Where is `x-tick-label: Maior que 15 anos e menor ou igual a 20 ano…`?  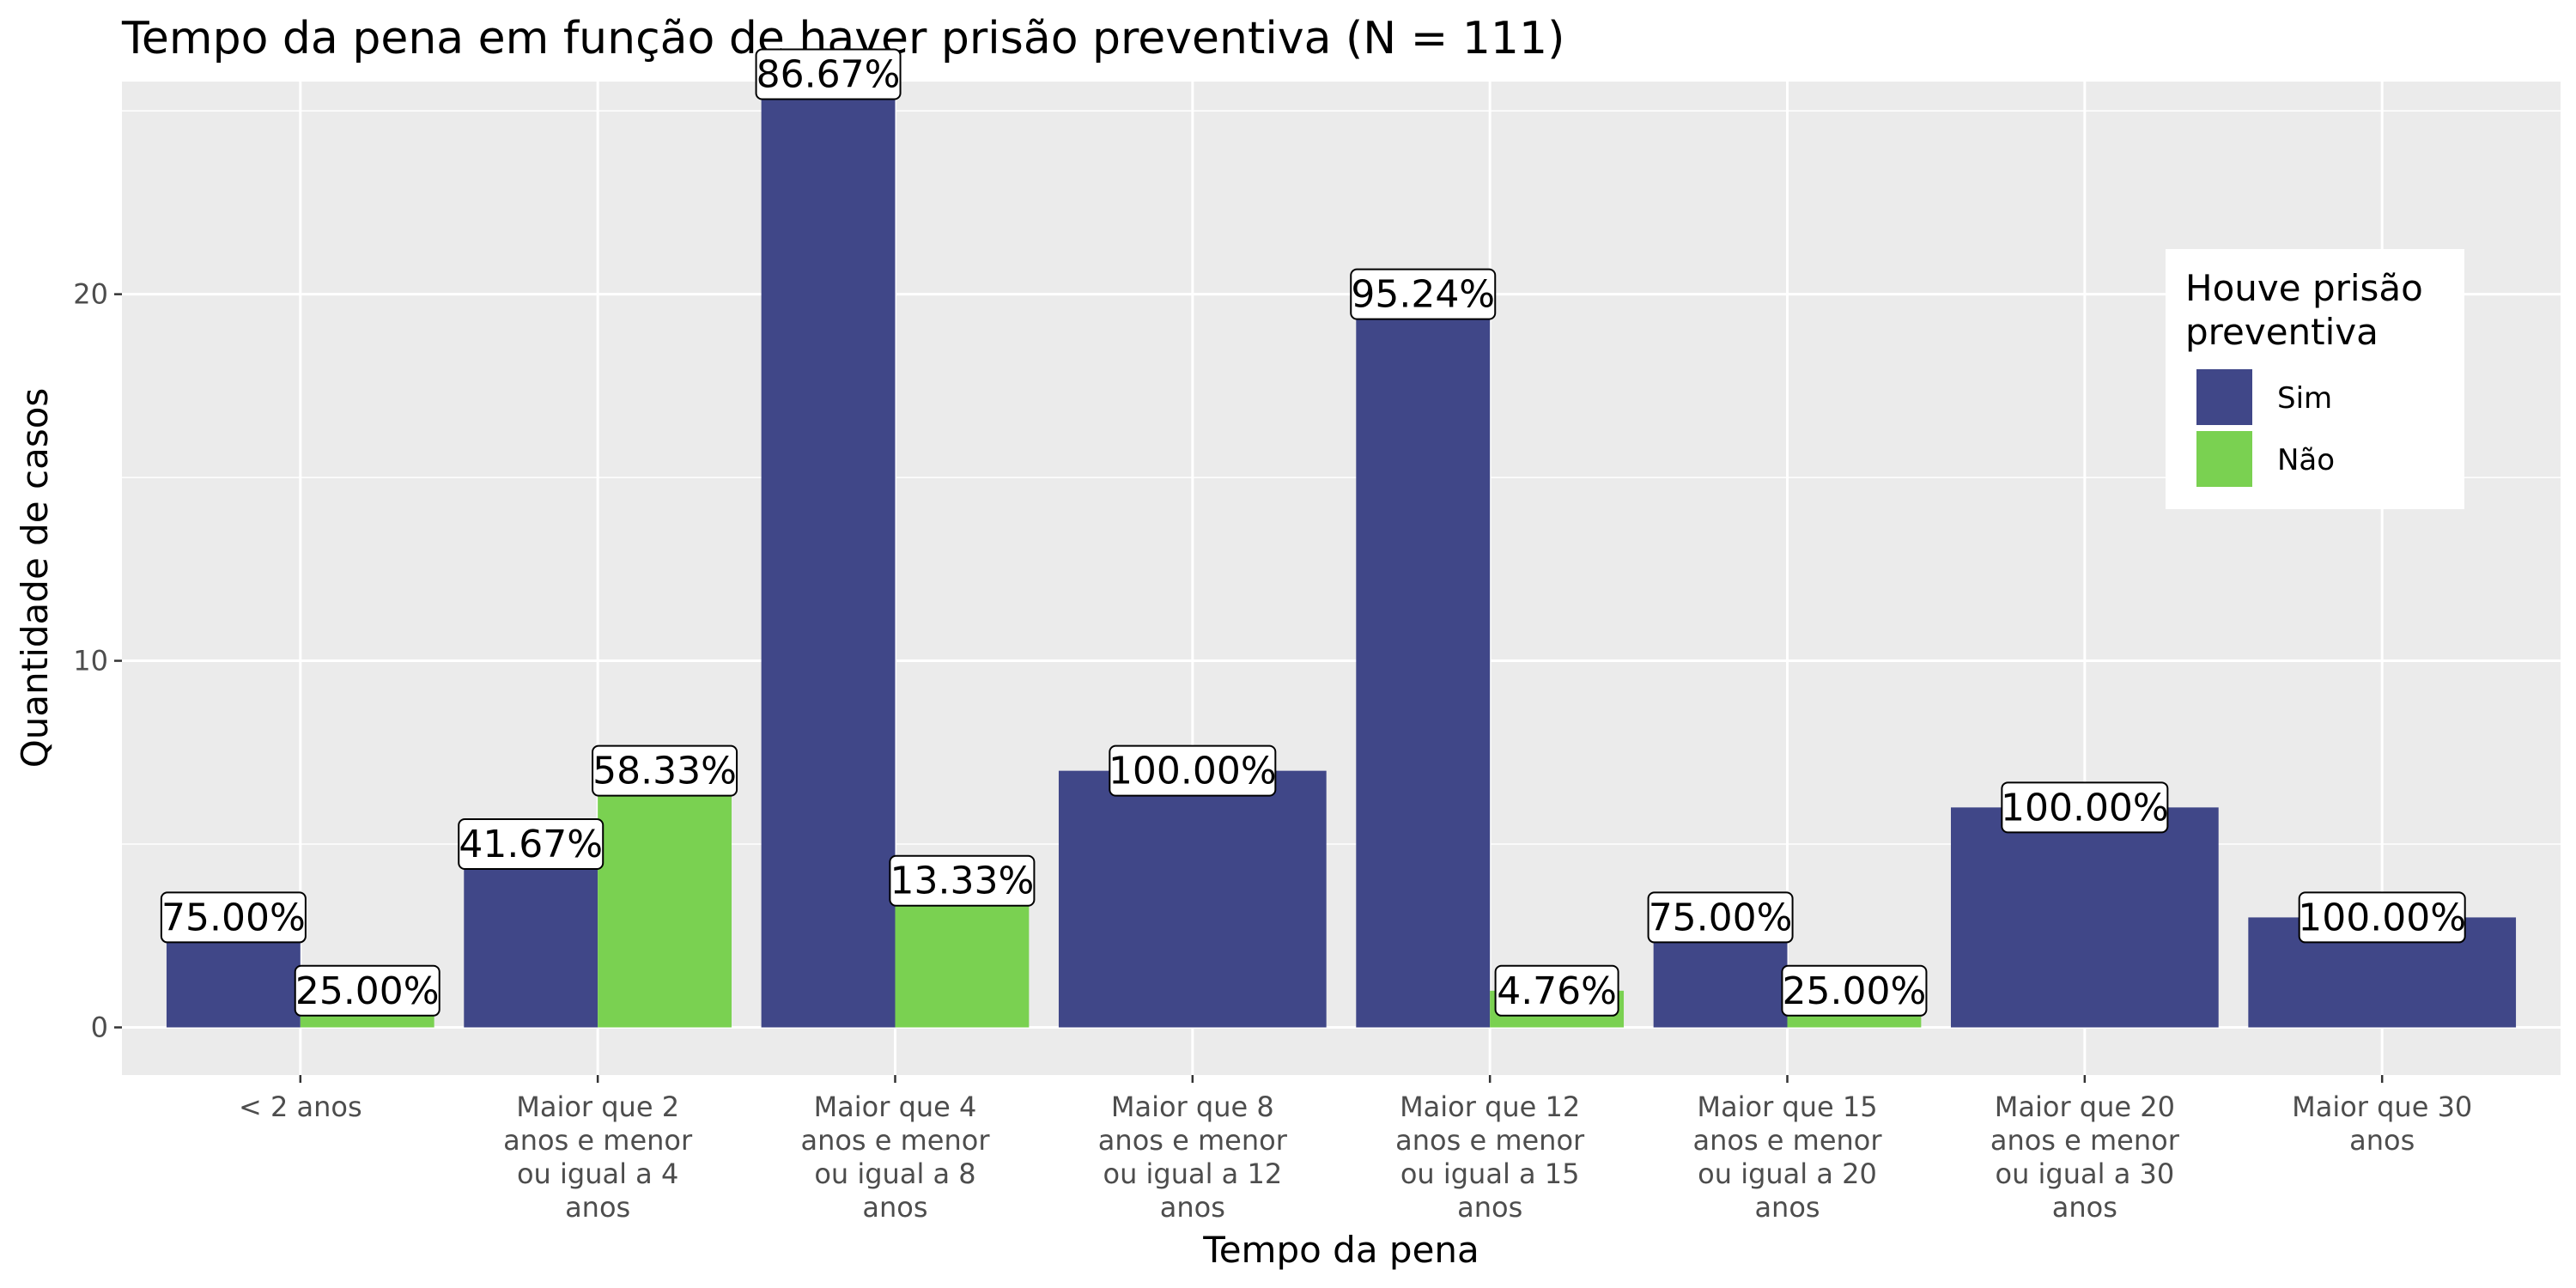
x-tick-label: Maior que 15 anos e menor ou igual a 20 ano… is located at coordinates (1787, 1158).